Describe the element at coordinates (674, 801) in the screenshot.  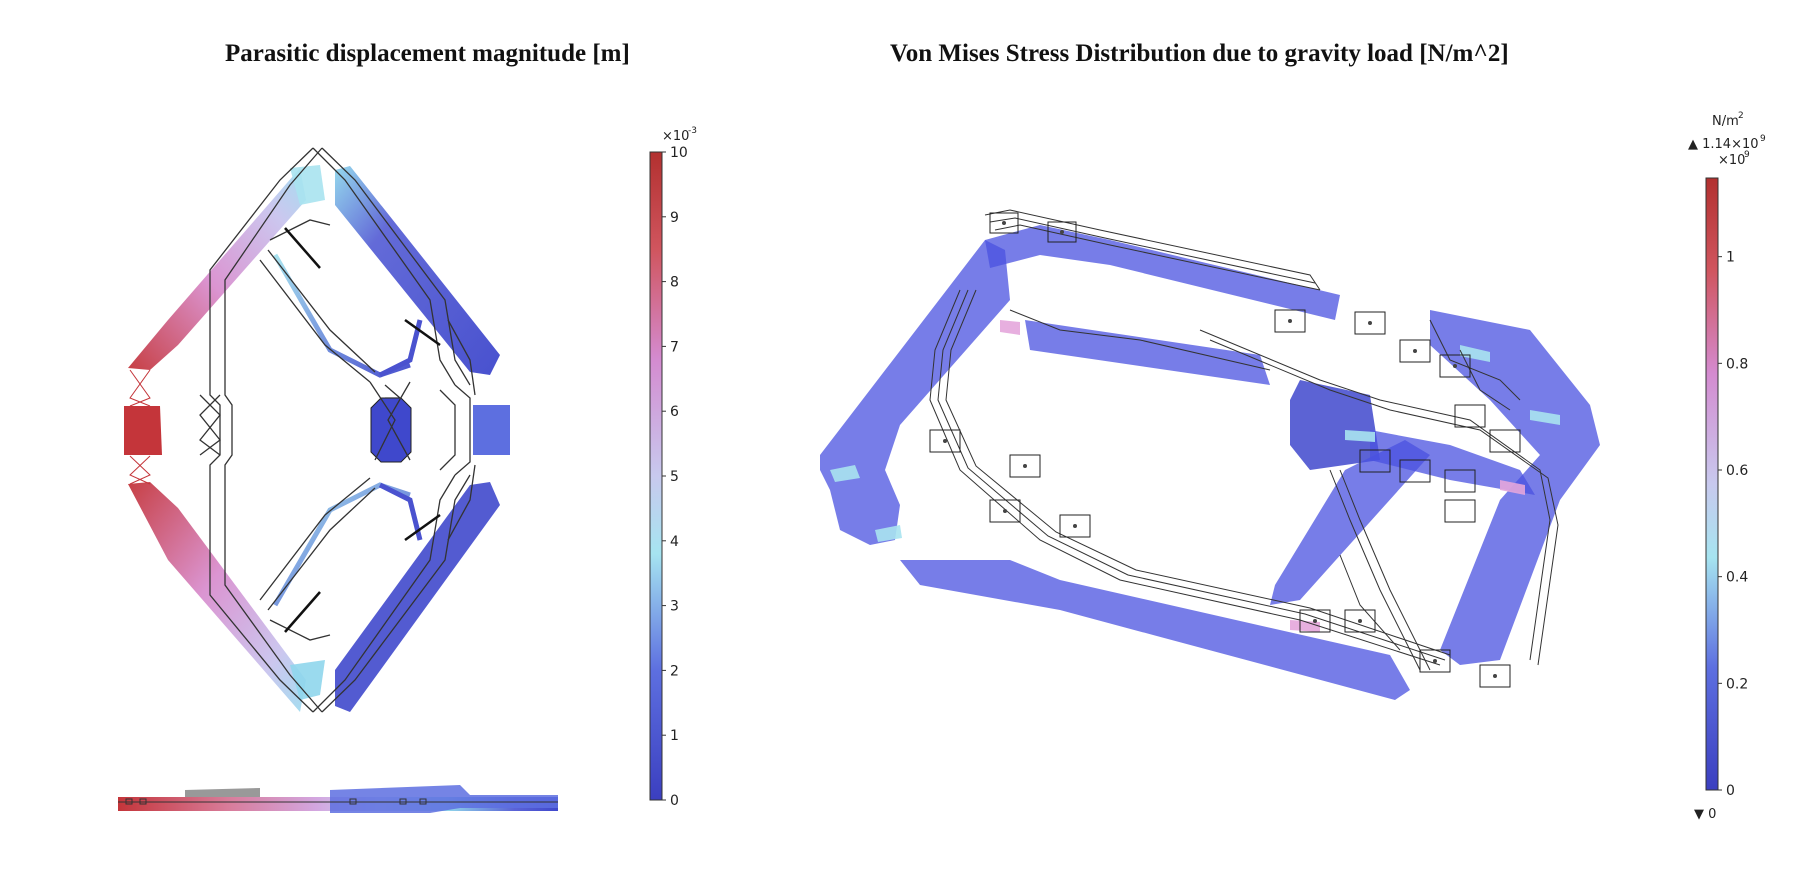
I see `left-colorbar-tick-label: 0` at that location.